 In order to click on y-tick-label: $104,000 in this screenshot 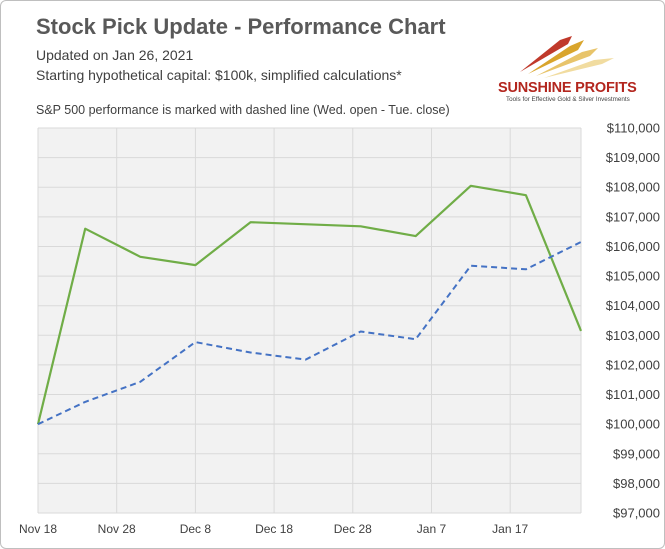, I will do `click(633, 305)`.